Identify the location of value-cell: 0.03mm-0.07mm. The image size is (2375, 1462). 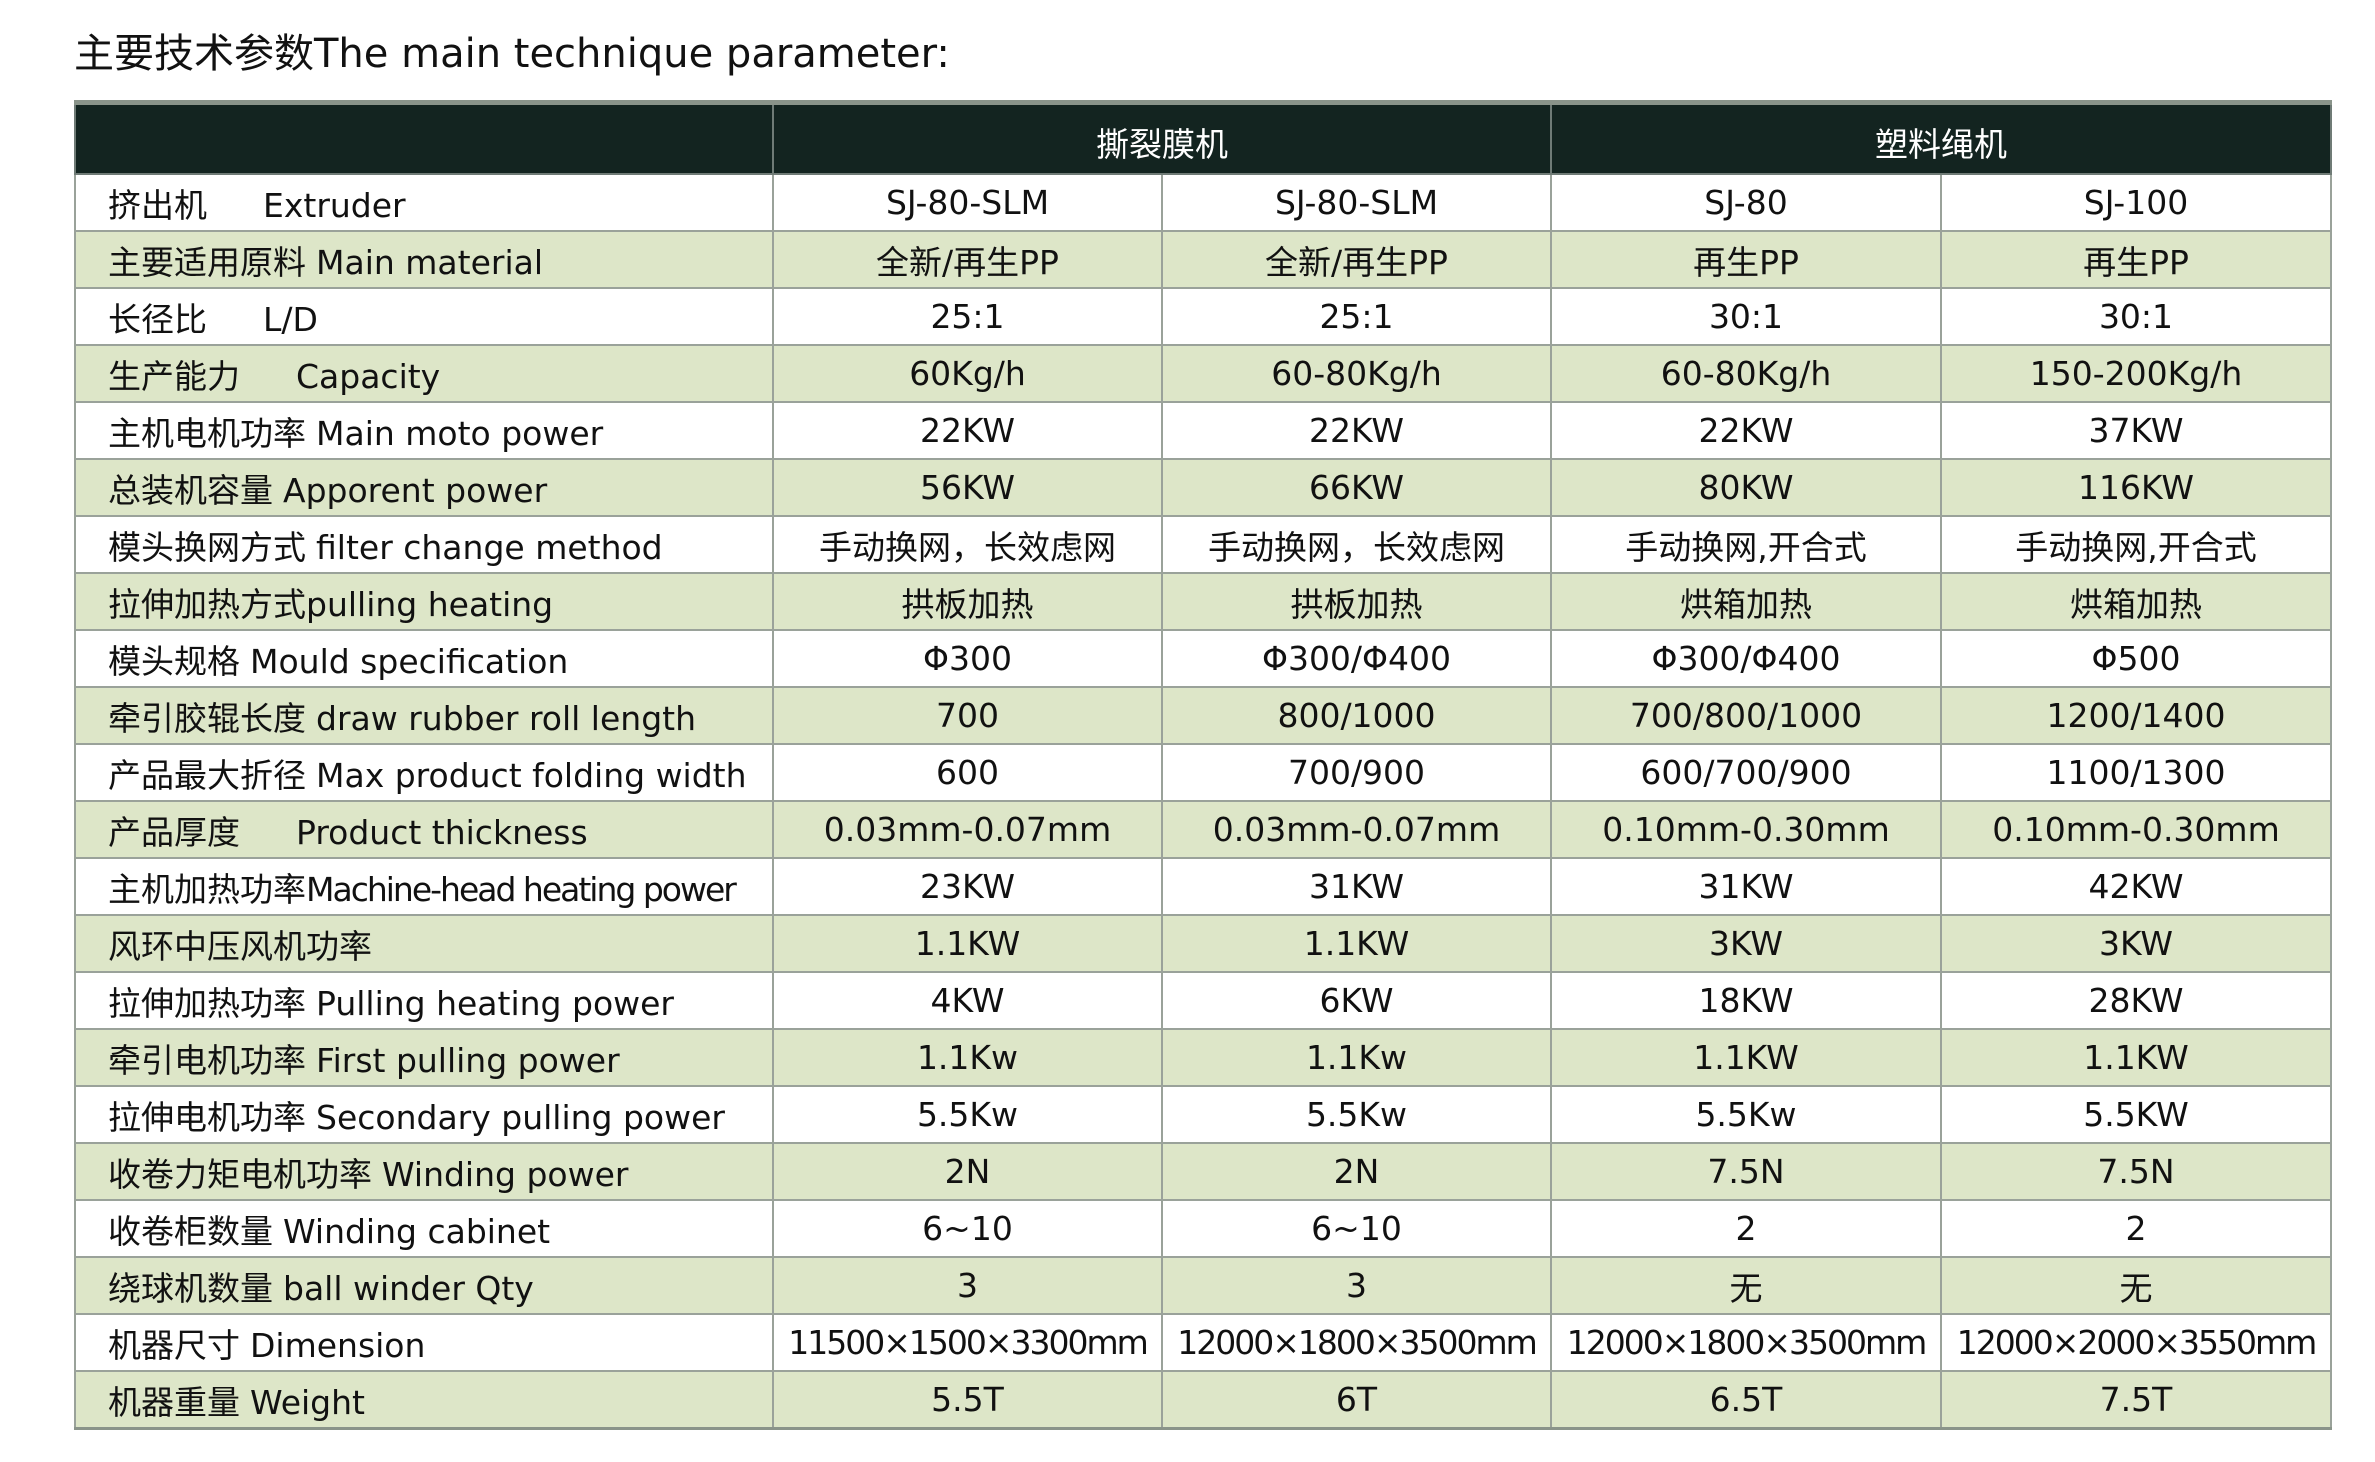
(967, 829).